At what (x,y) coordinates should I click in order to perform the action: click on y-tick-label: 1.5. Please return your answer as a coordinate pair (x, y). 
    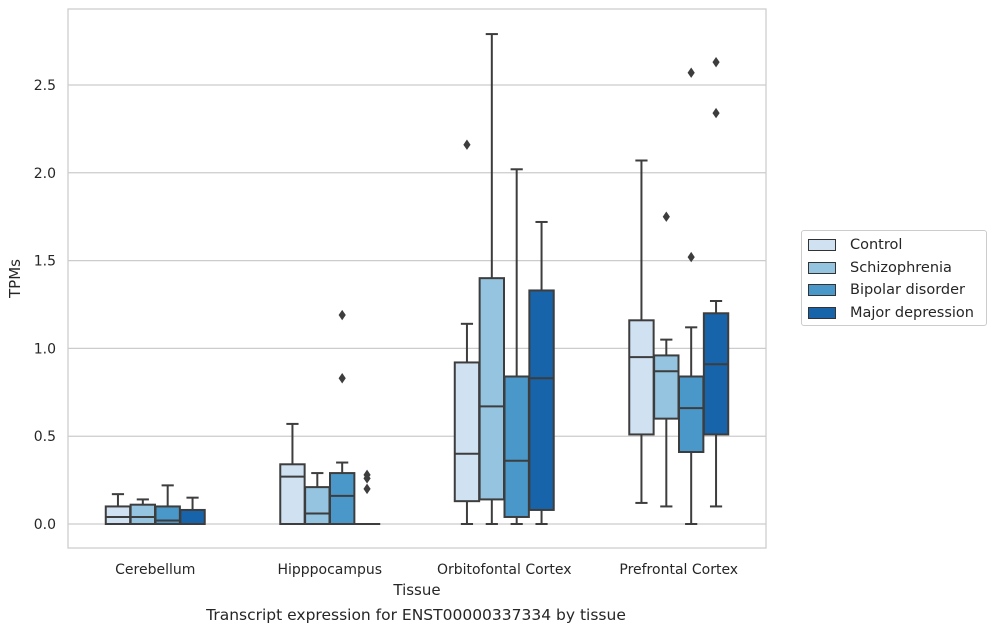
    Looking at the image, I should click on (45, 262).